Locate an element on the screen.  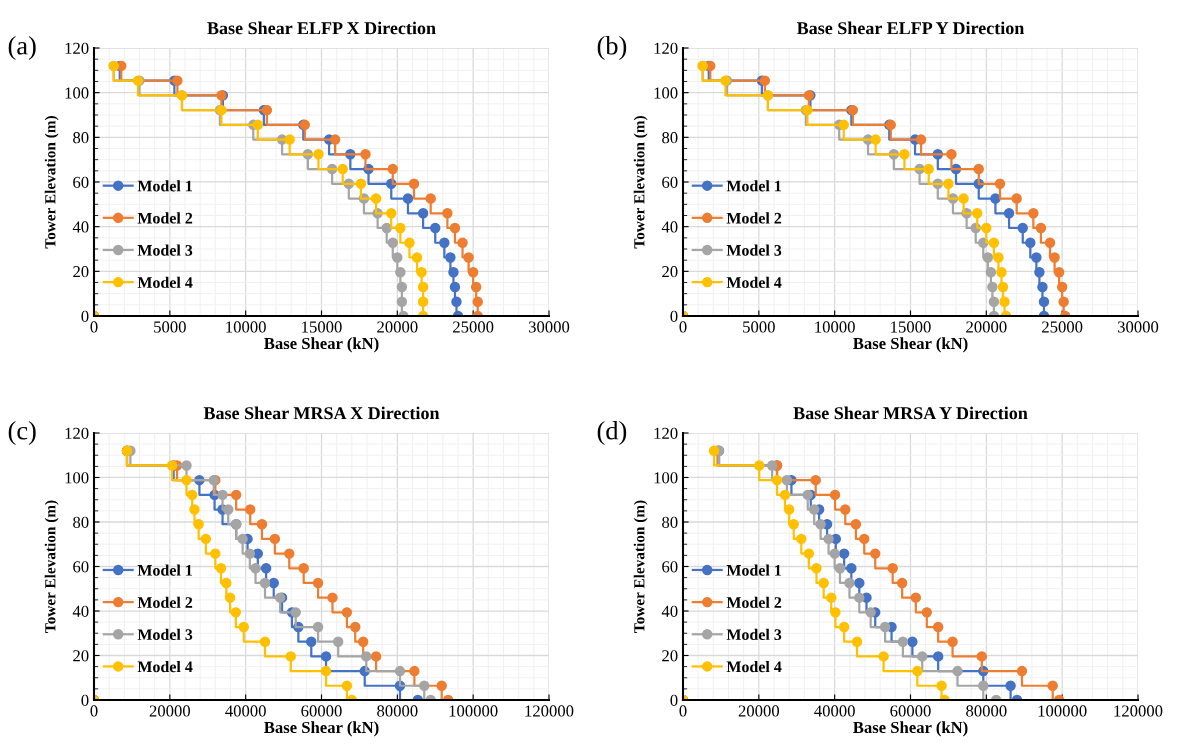
chart-title: Base Shear ELFP Y Direction is located at coordinates (910, 28).